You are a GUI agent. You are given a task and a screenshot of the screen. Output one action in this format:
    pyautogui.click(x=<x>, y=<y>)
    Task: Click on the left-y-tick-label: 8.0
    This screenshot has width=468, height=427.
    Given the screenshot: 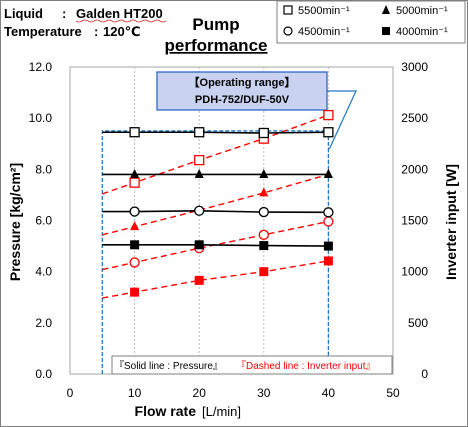 What is the action you would take?
    pyautogui.click(x=43, y=169)
    